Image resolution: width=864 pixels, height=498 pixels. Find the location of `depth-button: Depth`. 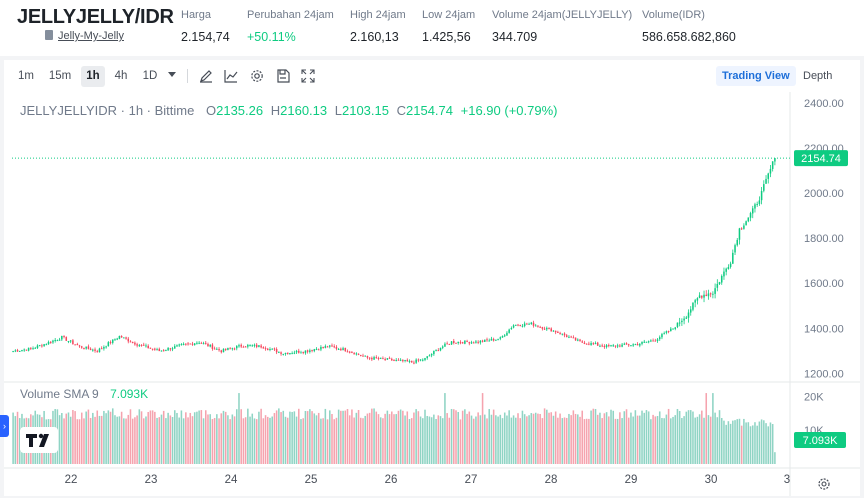

depth-button: Depth is located at coordinates (818, 76).